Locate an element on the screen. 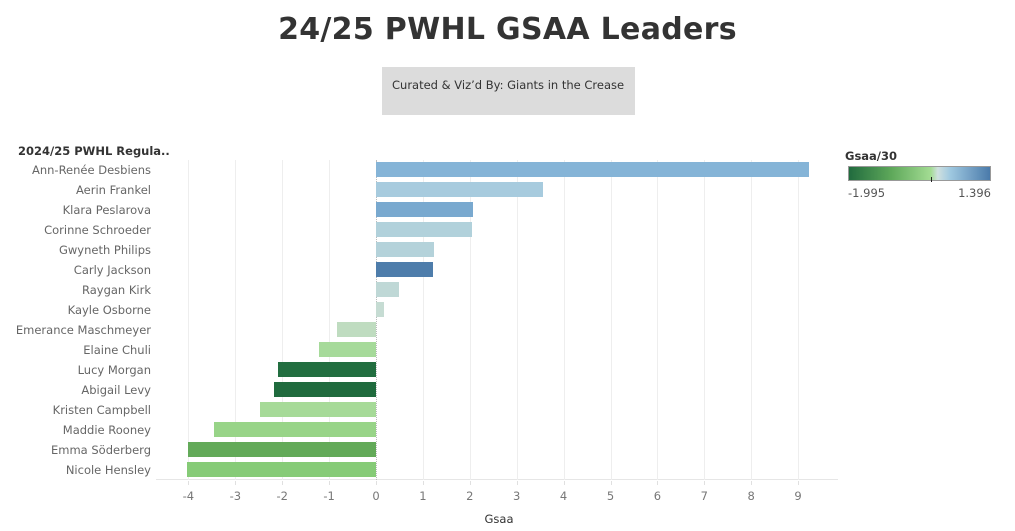 The image size is (1015, 531). color-legend-gradient is located at coordinates (919, 173).